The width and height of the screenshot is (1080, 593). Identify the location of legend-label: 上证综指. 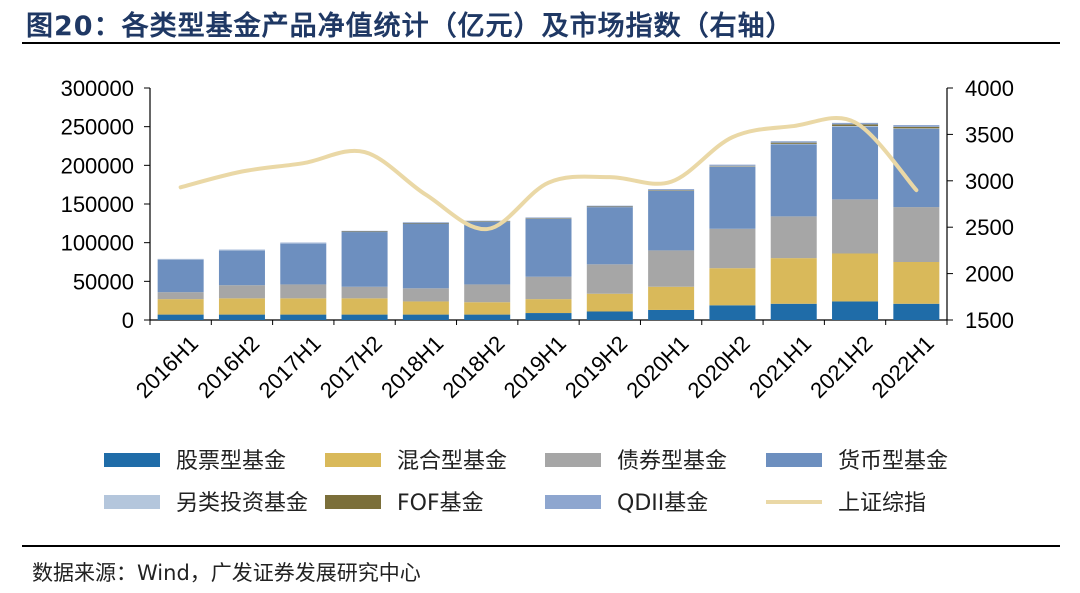
(882, 503).